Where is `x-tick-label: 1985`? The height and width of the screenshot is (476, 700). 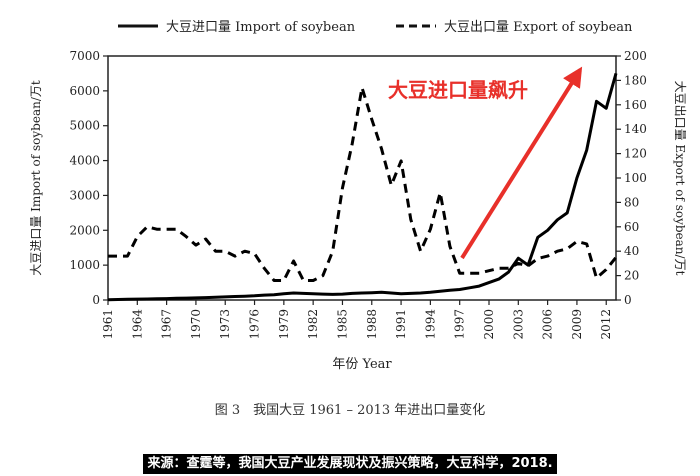
x-tick-label: 1985 is located at coordinates (342, 324).